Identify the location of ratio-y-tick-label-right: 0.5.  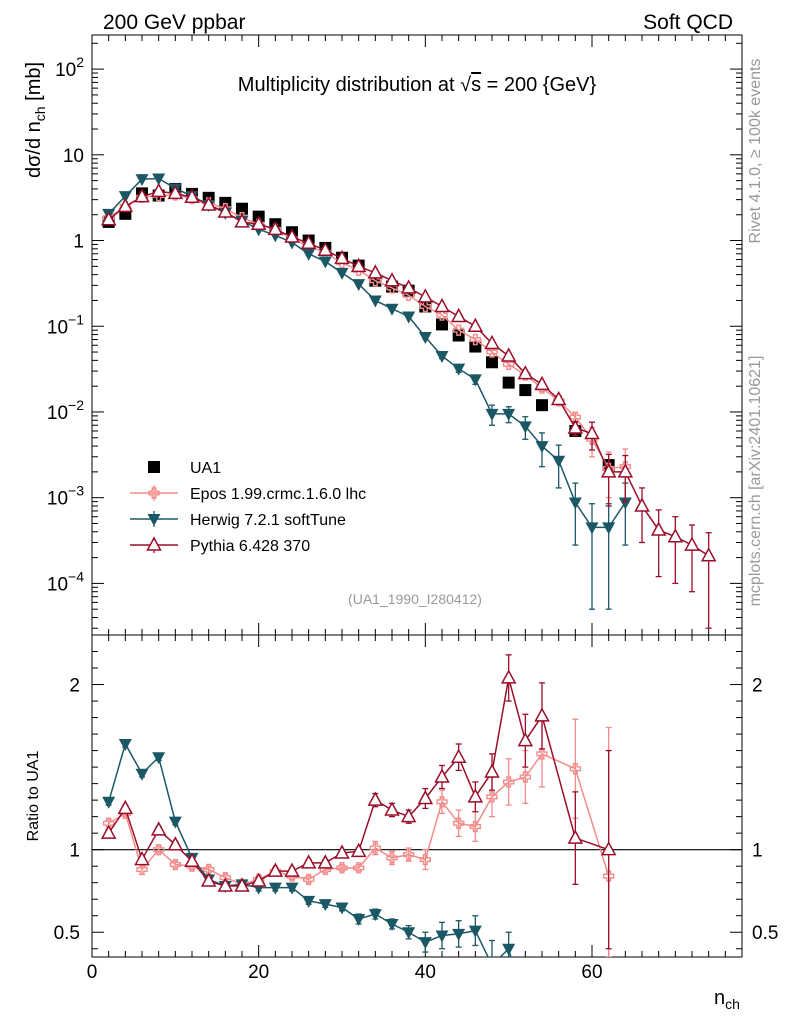
(765, 933).